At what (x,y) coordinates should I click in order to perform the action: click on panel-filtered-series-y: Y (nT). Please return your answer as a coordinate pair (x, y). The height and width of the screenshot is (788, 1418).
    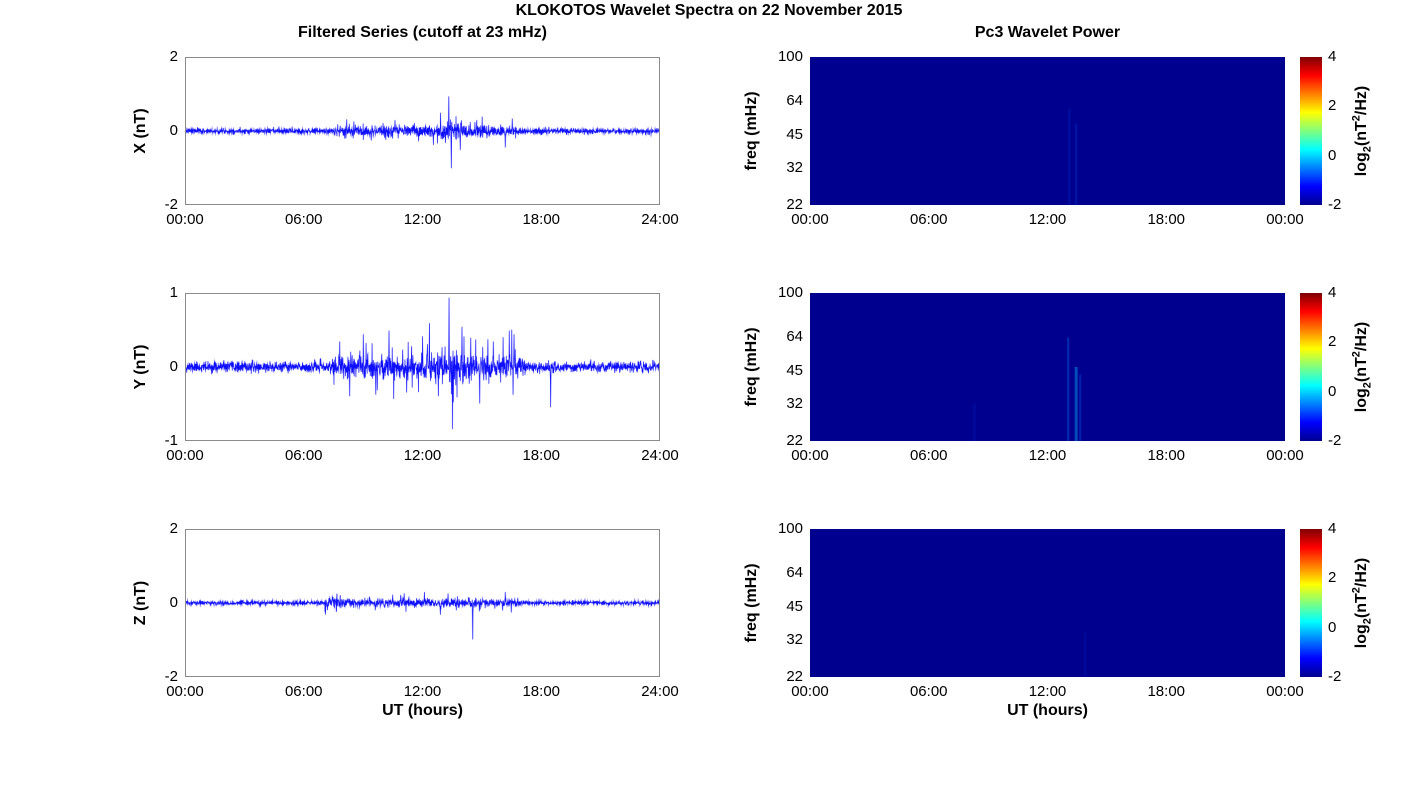
    Looking at the image, I should click on (396, 367).